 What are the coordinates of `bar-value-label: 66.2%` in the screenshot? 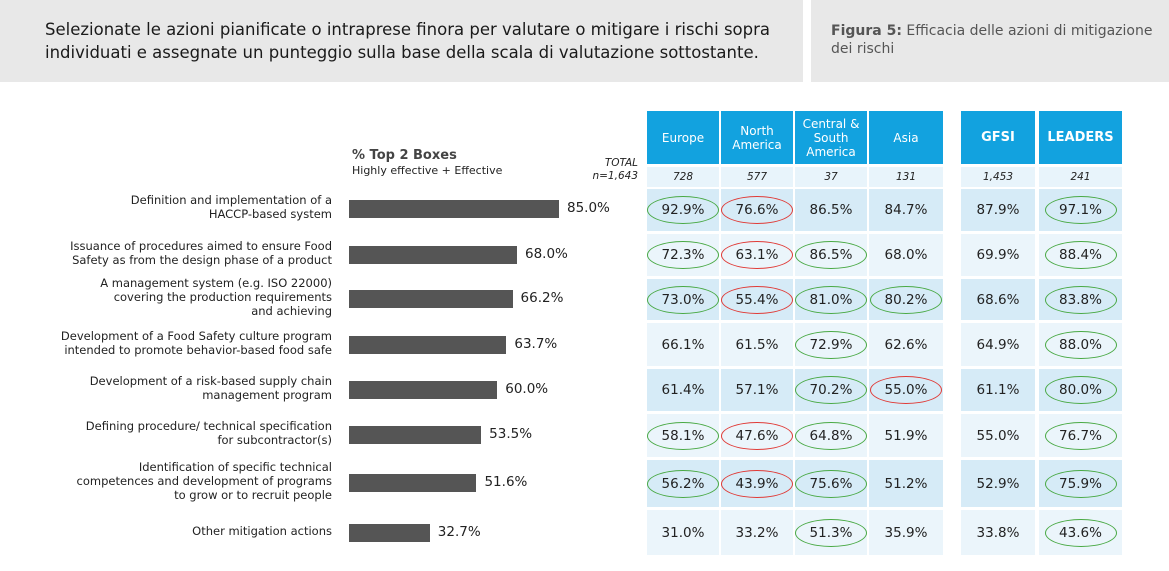 It's located at (542, 298).